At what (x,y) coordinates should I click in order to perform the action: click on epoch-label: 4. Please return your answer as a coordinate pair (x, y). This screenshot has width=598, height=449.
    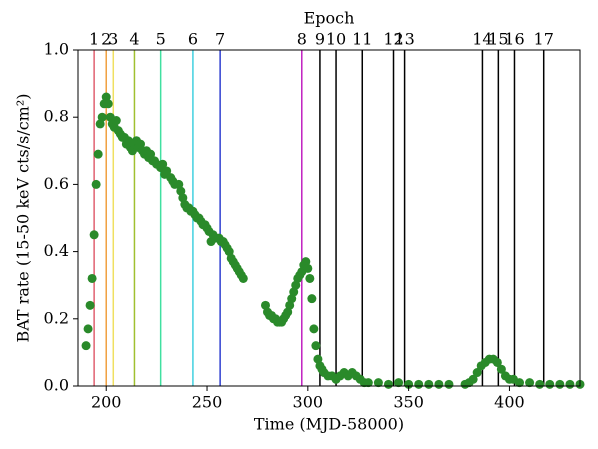
    Looking at the image, I should click on (134, 39).